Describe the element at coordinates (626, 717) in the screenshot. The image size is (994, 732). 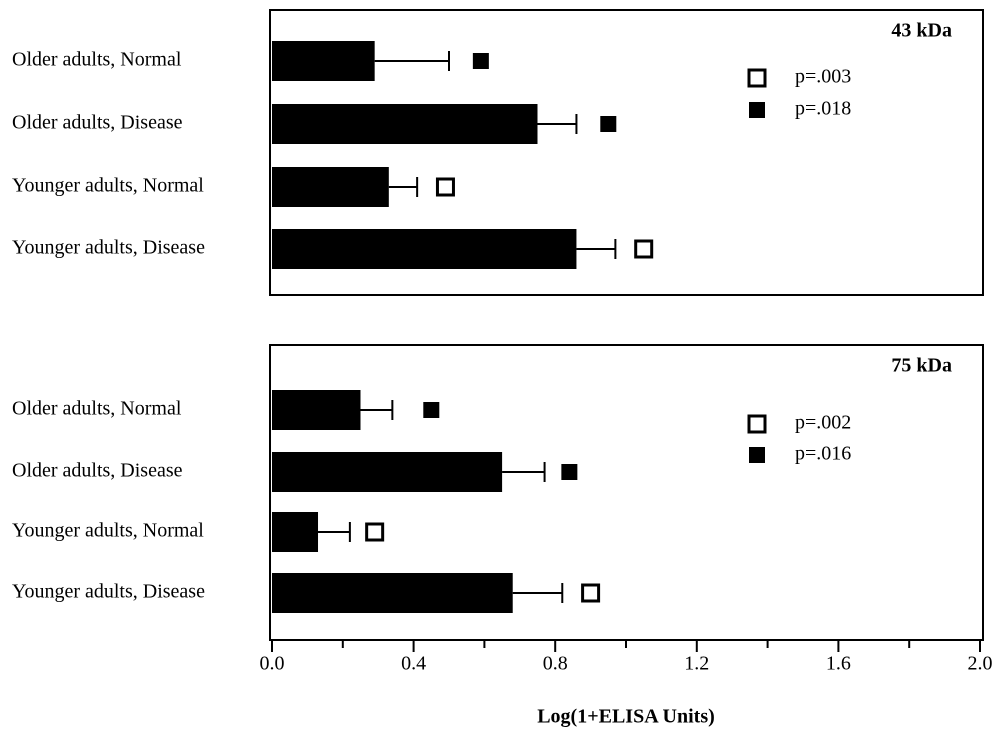
I see `x-axis-title: Log(1+ELISA Units)` at that location.